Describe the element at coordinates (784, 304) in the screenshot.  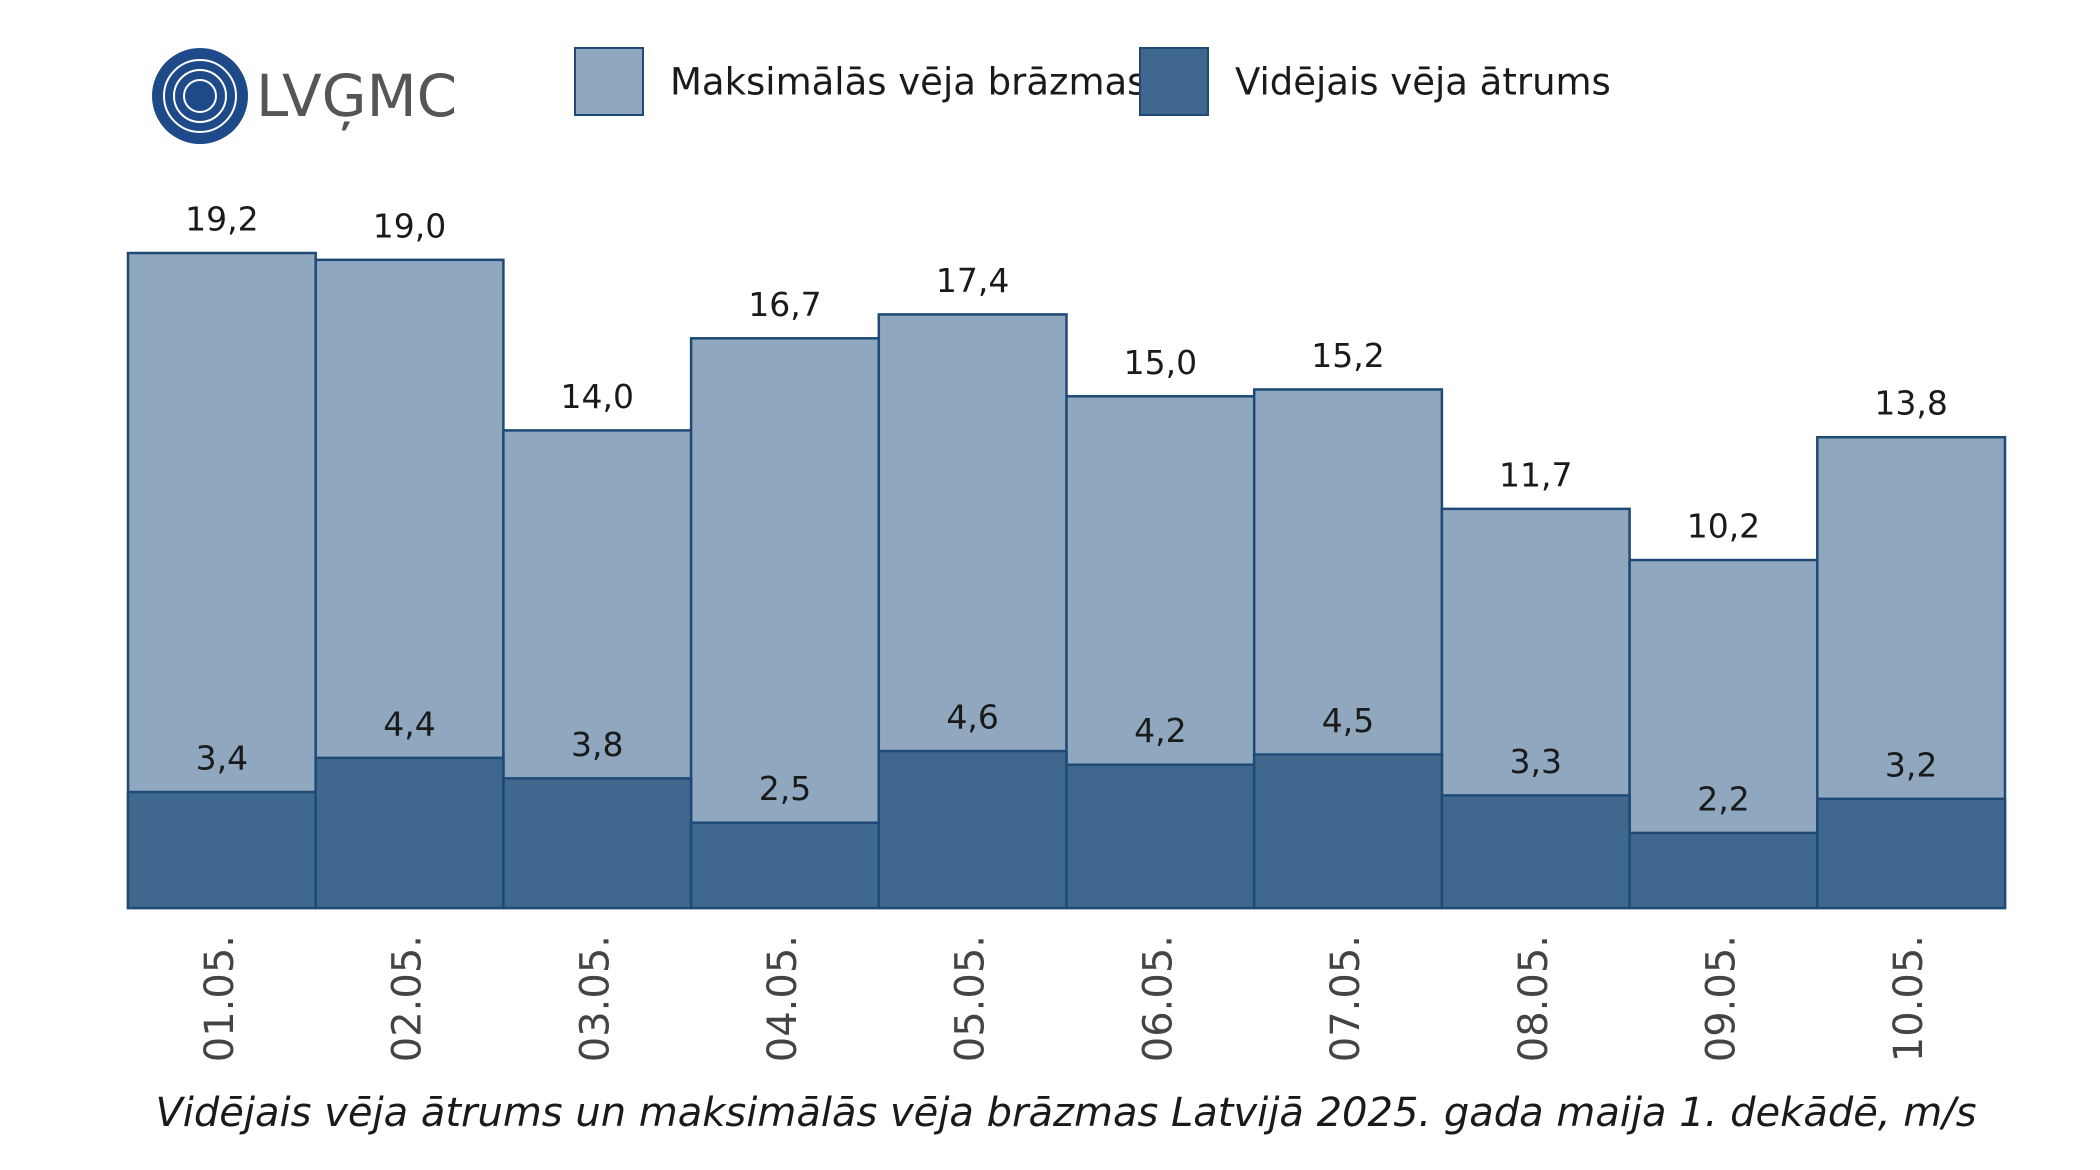
I see `data-label: 16,7` at that location.